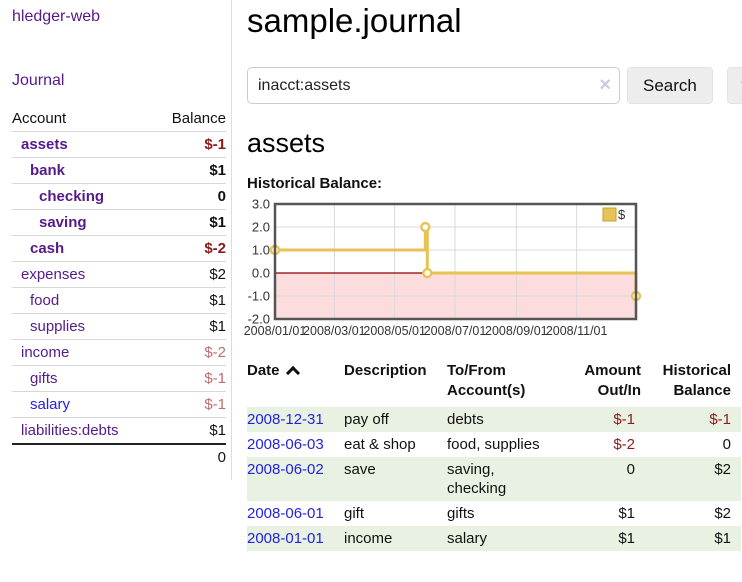  I want to click on account-link: expenses, so click(53, 274).